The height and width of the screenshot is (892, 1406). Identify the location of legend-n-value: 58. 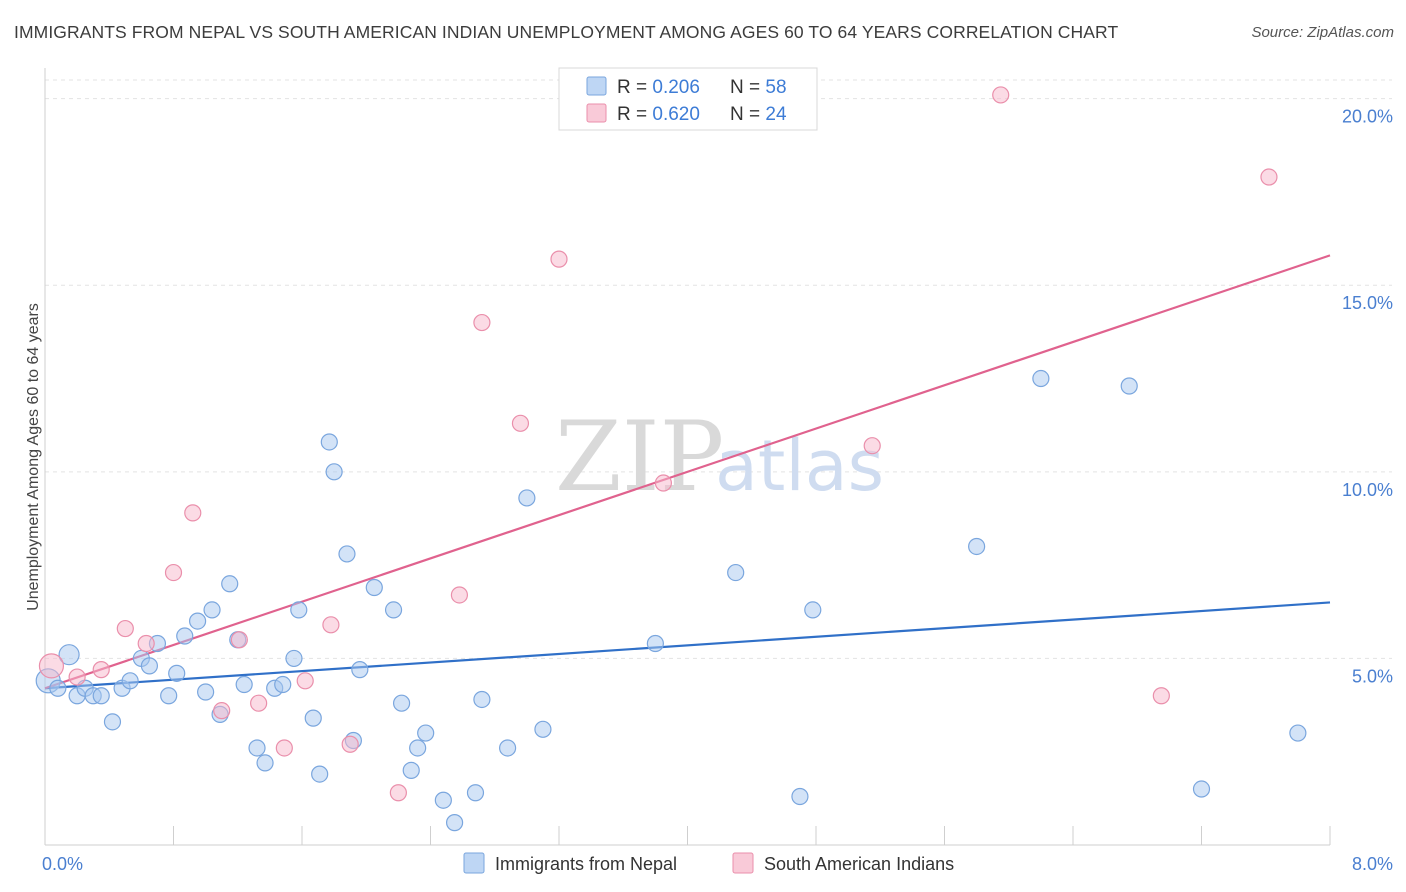
(775, 87).